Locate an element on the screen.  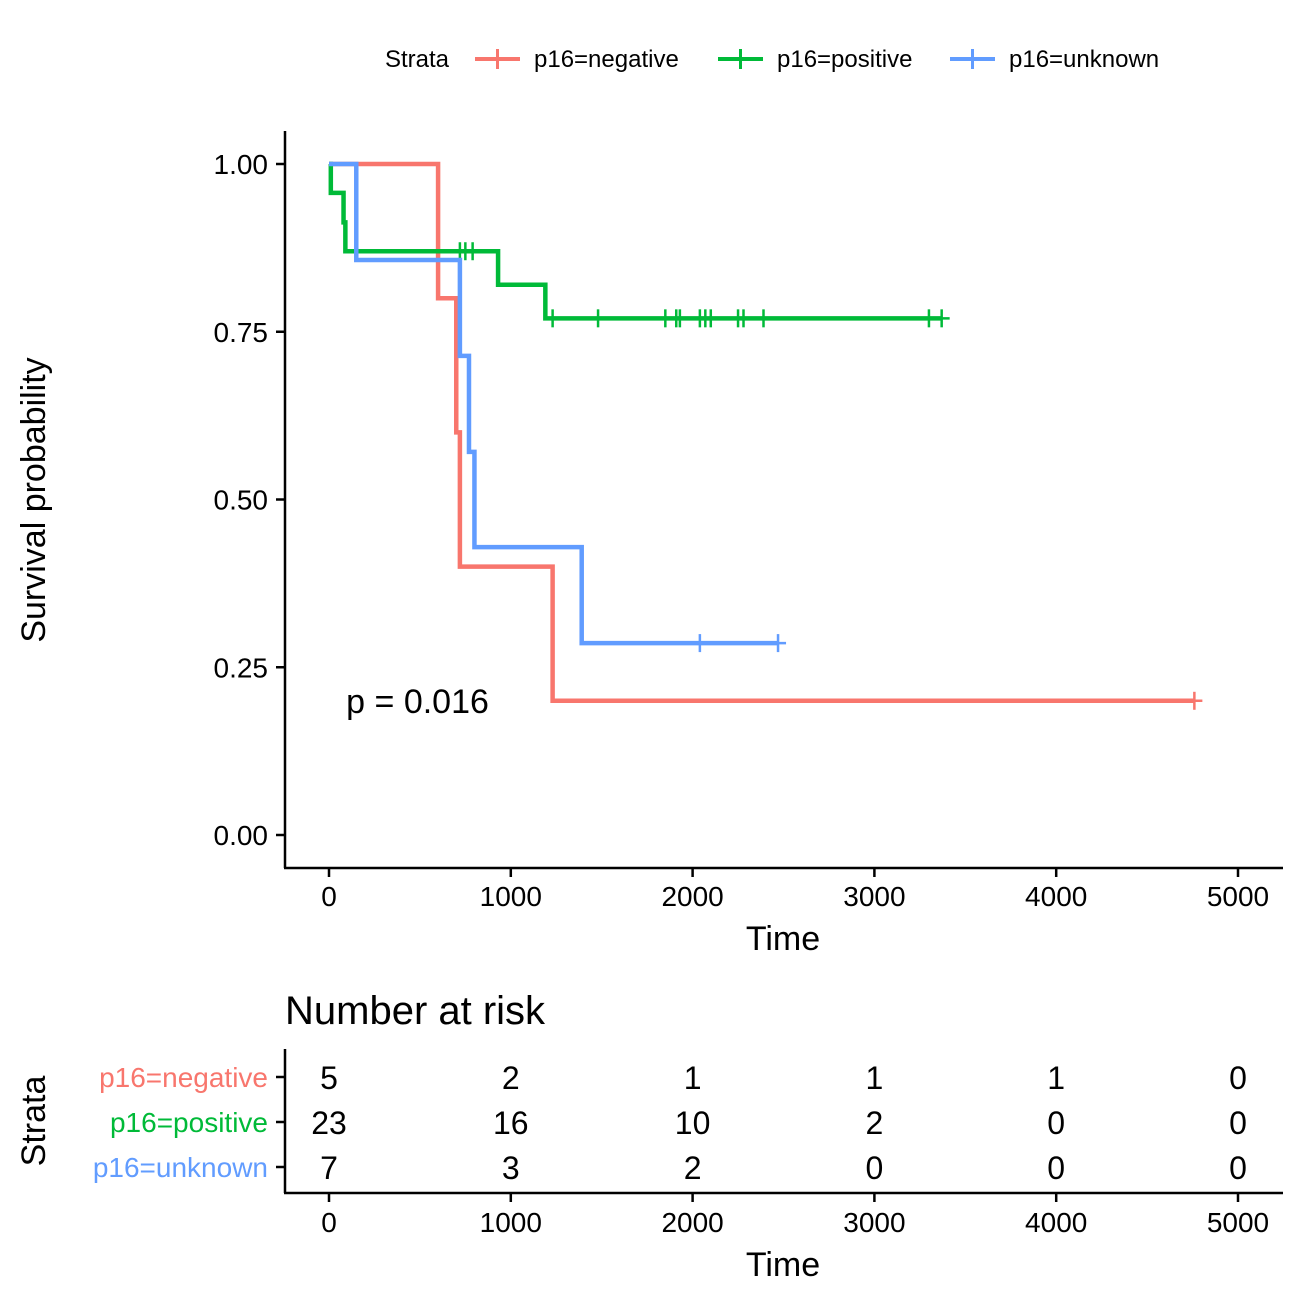
x-tick-label: 5000 is located at coordinates (1238, 896).